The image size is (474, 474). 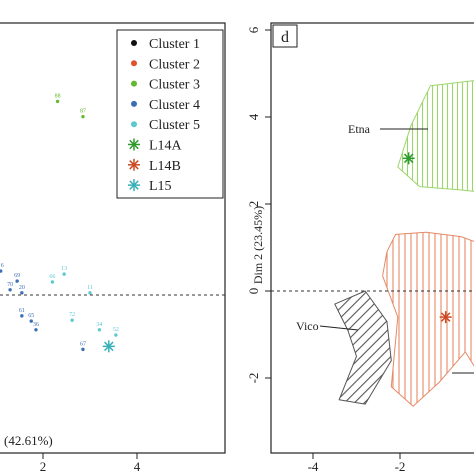 What do you see at coordinates (137, 466) in the screenshot?
I see `left-x-tick-label-4: 4` at bounding box center [137, 466].